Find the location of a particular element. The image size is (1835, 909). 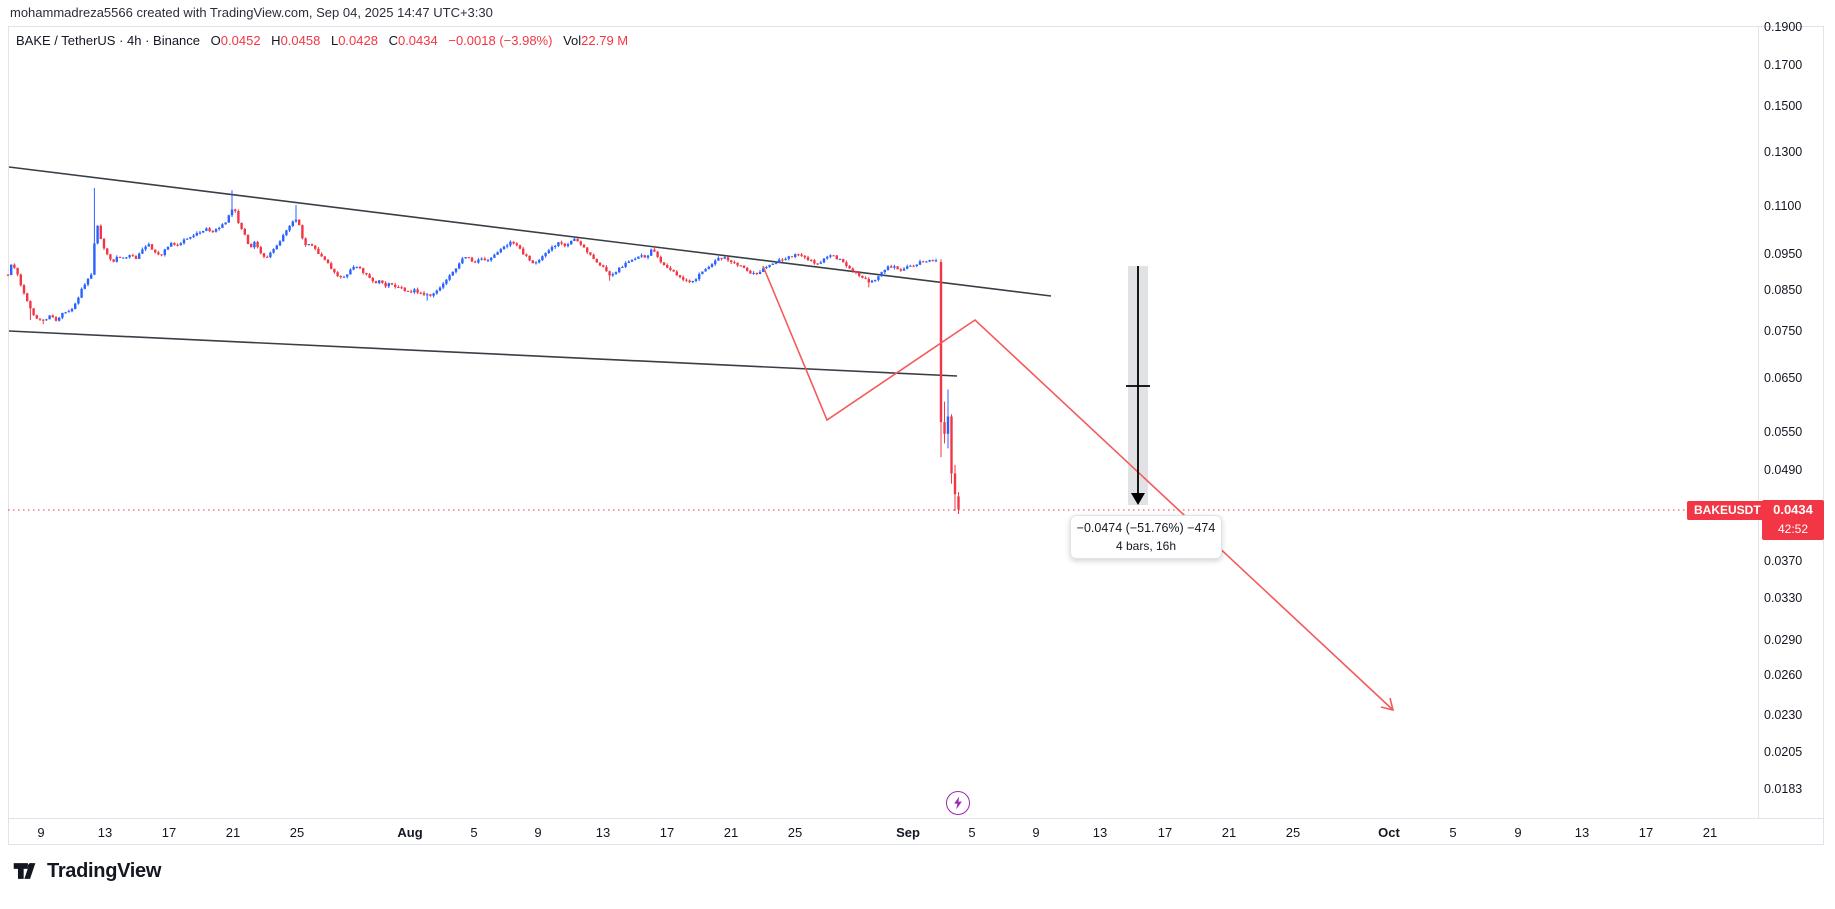

price-scale-separator is located at coordinates (1758, 422).